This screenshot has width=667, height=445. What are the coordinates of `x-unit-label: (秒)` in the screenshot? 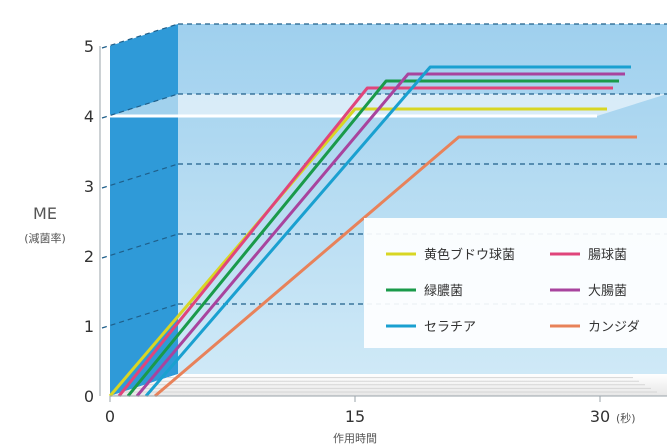 It's located at (626, 418).